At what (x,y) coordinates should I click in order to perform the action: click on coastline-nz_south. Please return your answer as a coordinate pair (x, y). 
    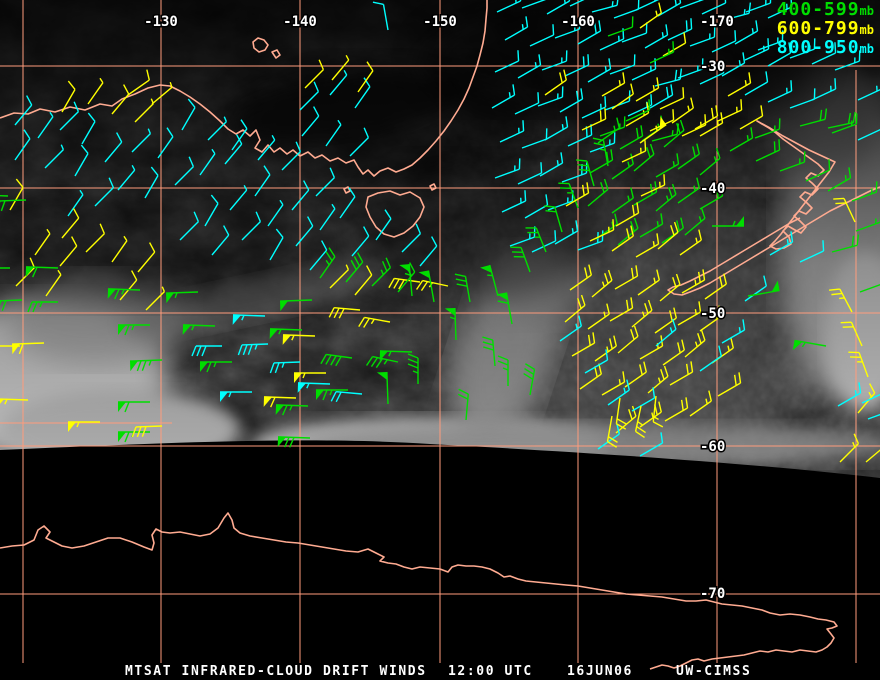
    Looking at the image, I should click on (773, 241).